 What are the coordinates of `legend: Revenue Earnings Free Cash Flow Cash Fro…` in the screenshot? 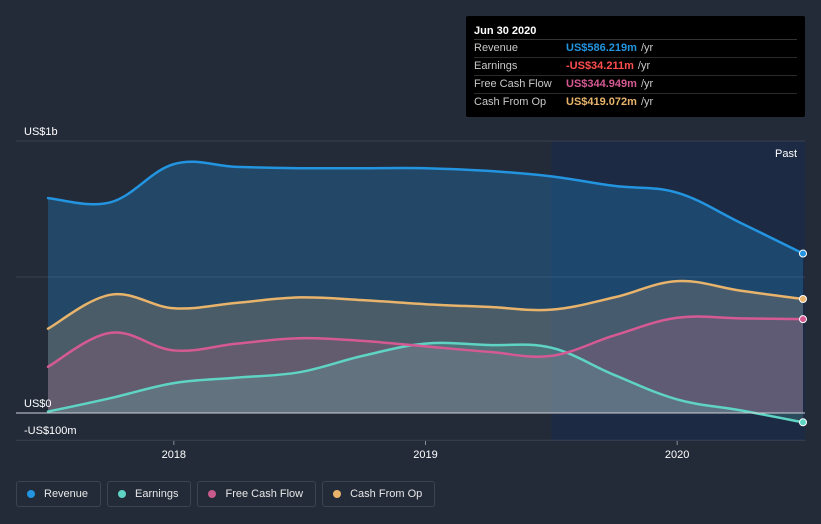 It's located at (226, 494).